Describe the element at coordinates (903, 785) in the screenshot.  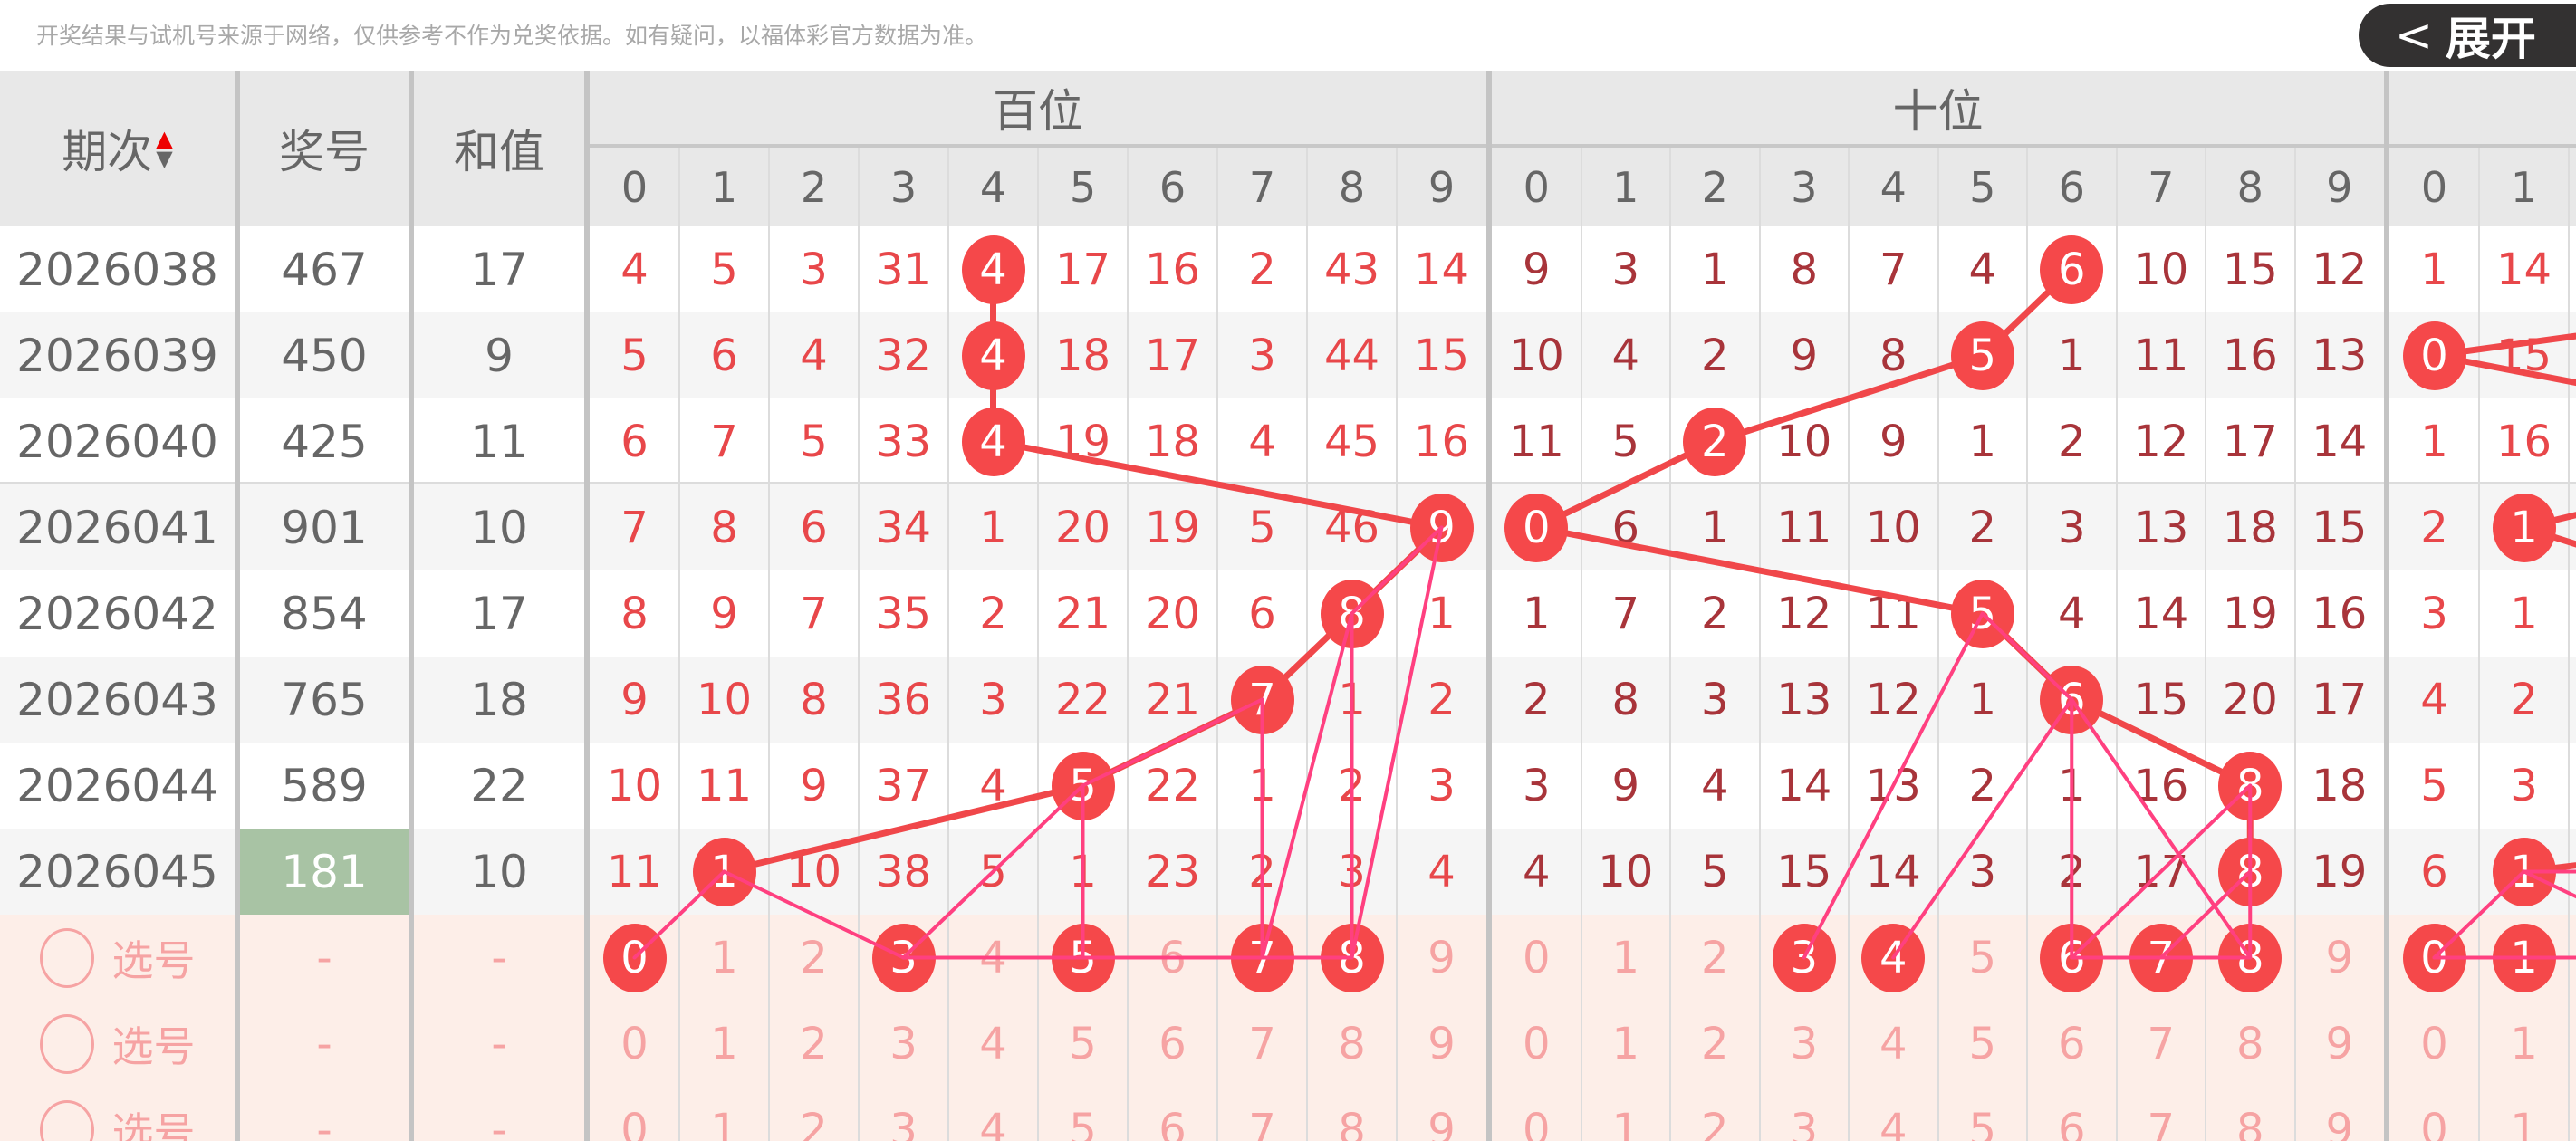
I see `miss-count-cell: 37` at that location.